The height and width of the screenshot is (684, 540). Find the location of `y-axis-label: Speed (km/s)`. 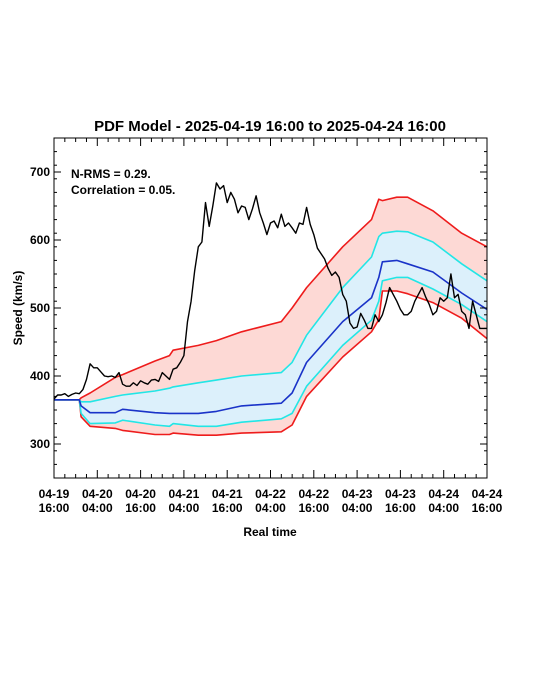

y-axis-label: Speed (km/s) is located at coordinates (18, 308).